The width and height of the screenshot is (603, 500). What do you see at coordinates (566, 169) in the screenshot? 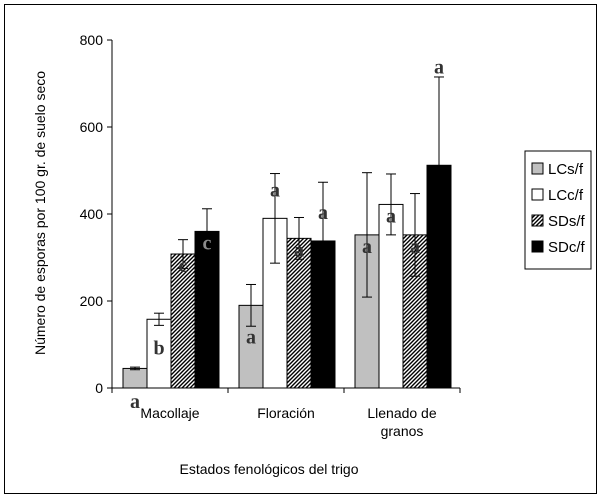
I see `legend-label: LCs/f` at bounding box center [566, 169].